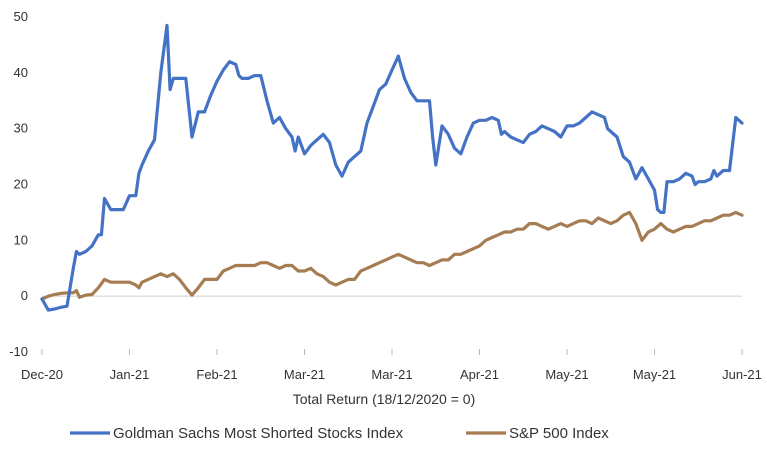 This screenshot has height=452, width=767. What do you see at coordinates (18, 351) in the screenshot?
I see `y-tick-label: -10` at bounding box center [18, 351].